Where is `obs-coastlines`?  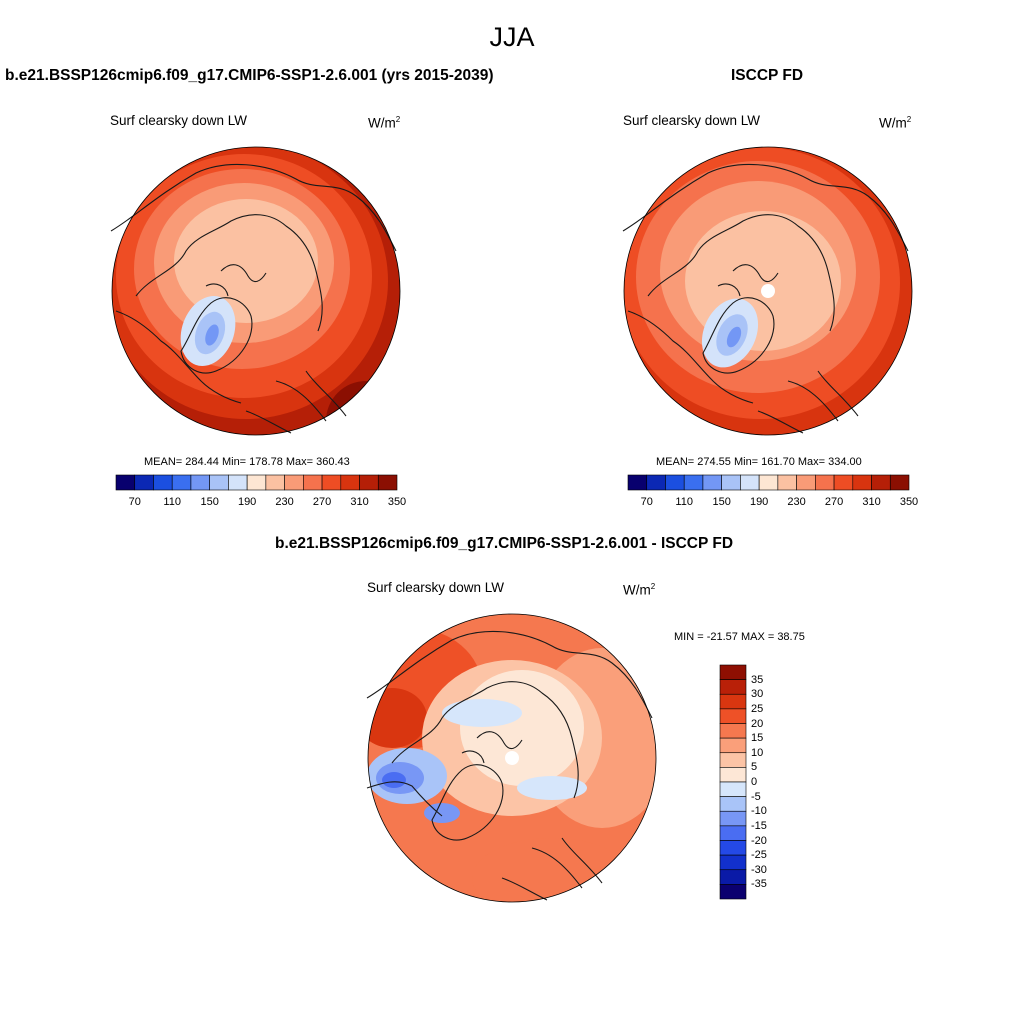
obs-coastlines is located at coordinates (765, 298).